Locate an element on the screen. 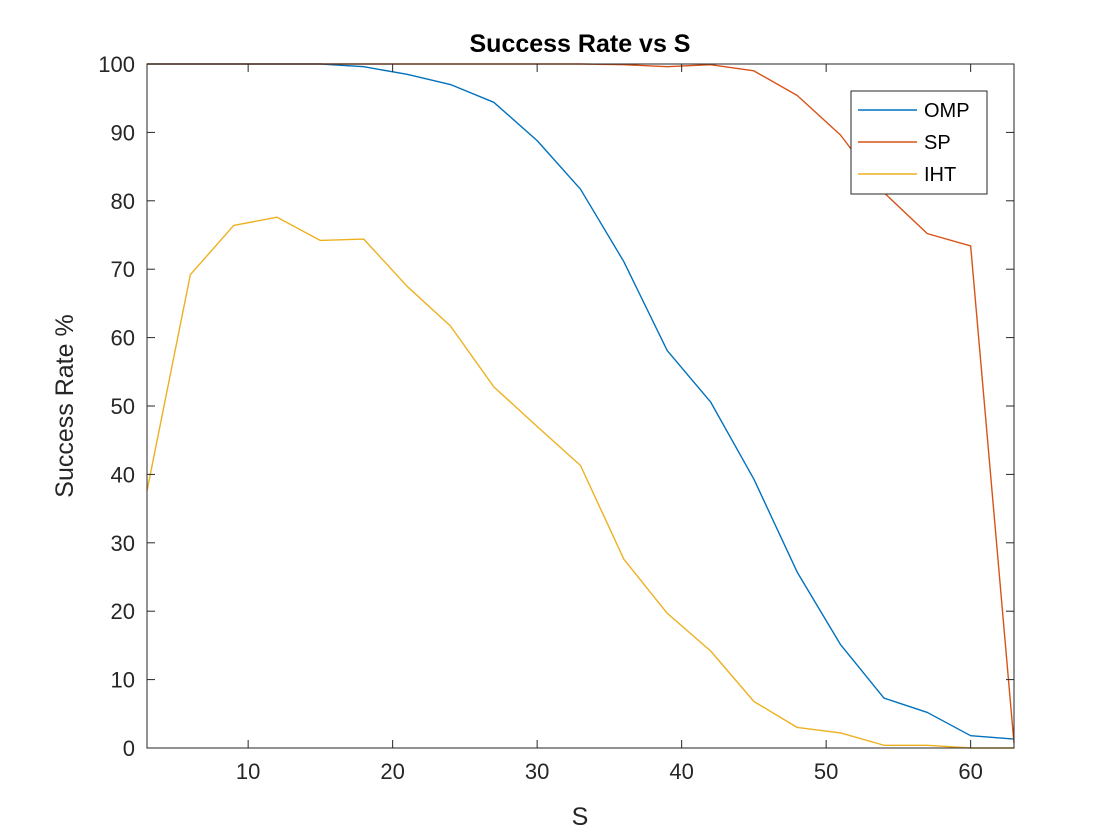  y-axis-label: Success Rate % is located at coordinates (65, 405).